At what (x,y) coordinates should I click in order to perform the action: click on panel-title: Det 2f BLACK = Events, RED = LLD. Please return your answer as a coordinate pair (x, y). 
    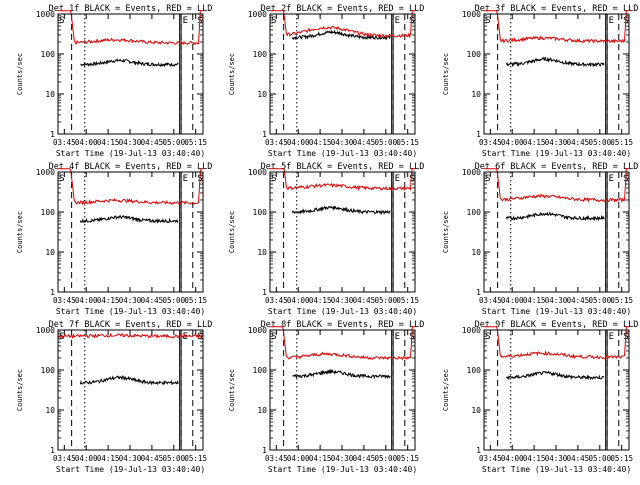
    Looking at the image, I should click on (343, 9).